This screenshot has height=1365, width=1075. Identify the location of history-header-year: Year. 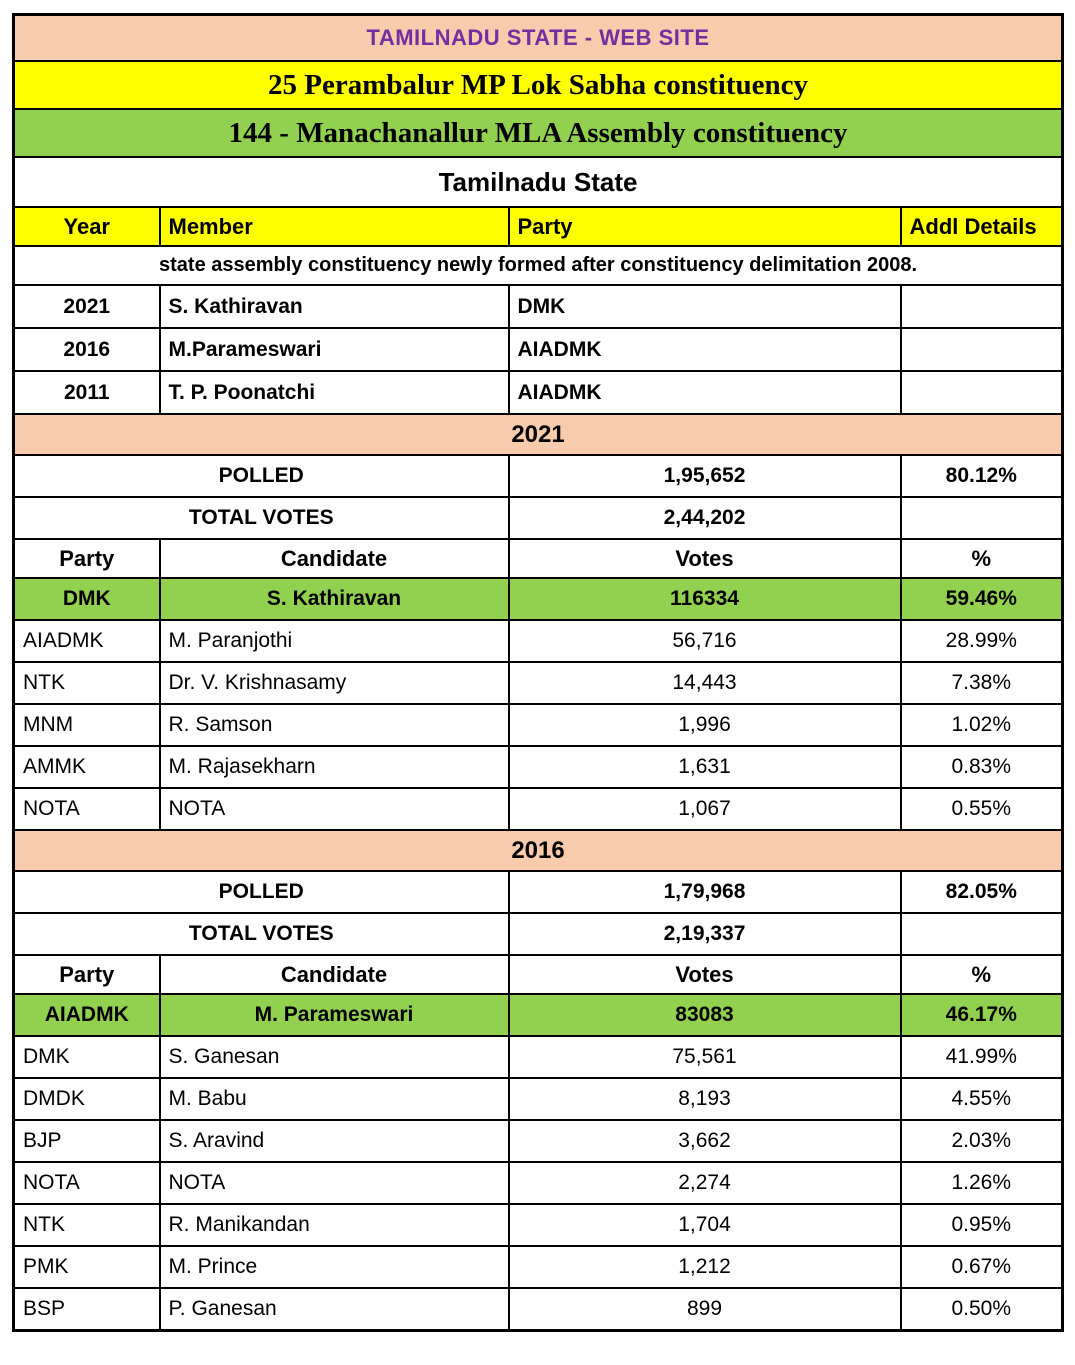
(86, 226).